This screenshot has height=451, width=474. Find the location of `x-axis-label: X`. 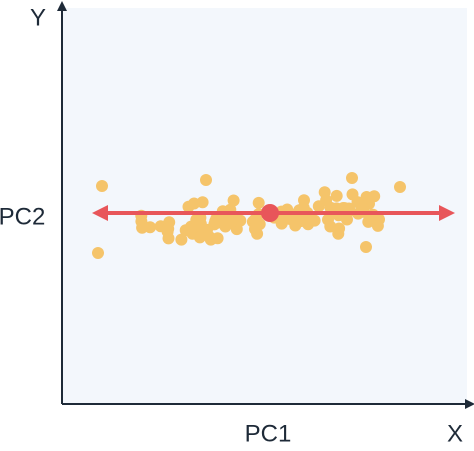

x-axis-label: X is located at coordinates (455, 433).